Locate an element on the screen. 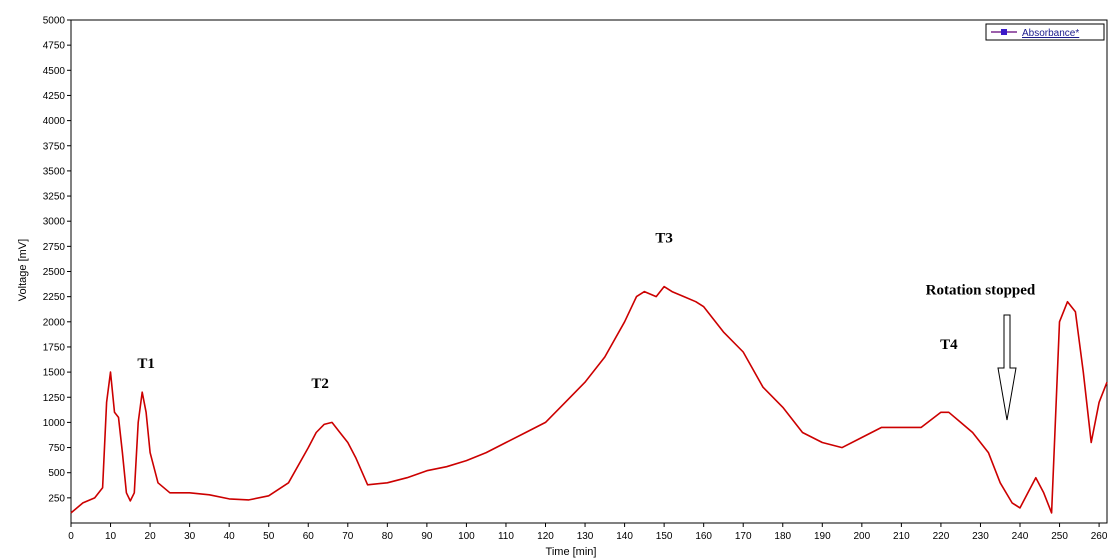 The width and height of the screenshot is (1108, 559). legend-marker-icon is located at coordinates (1004, 32).